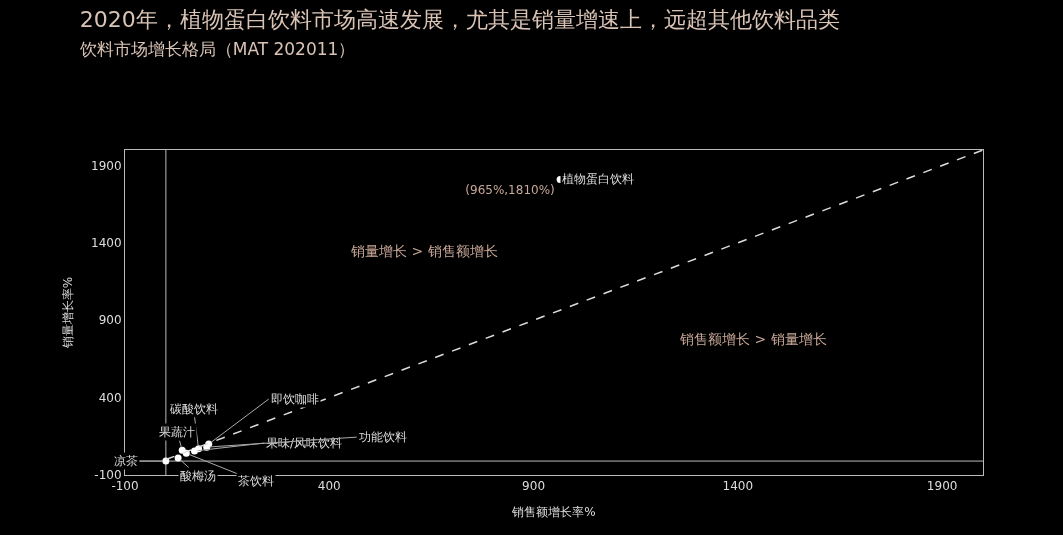 The width and height of the screenshot is (1063, 535). I want to click on annotation: 销售额增长 > 销量增长, so click(753, 339).